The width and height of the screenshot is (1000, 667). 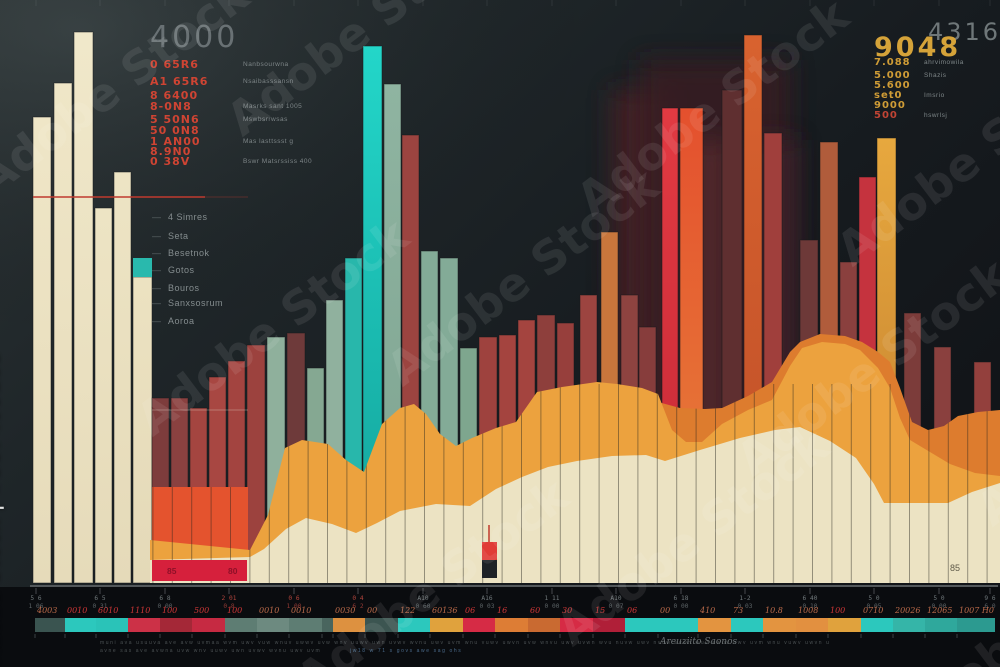 What do you see at coordinates (36, 606) in the screenshot?
I see `axis-tick-sublabel: 1 06` at bounding box center [36, 606].